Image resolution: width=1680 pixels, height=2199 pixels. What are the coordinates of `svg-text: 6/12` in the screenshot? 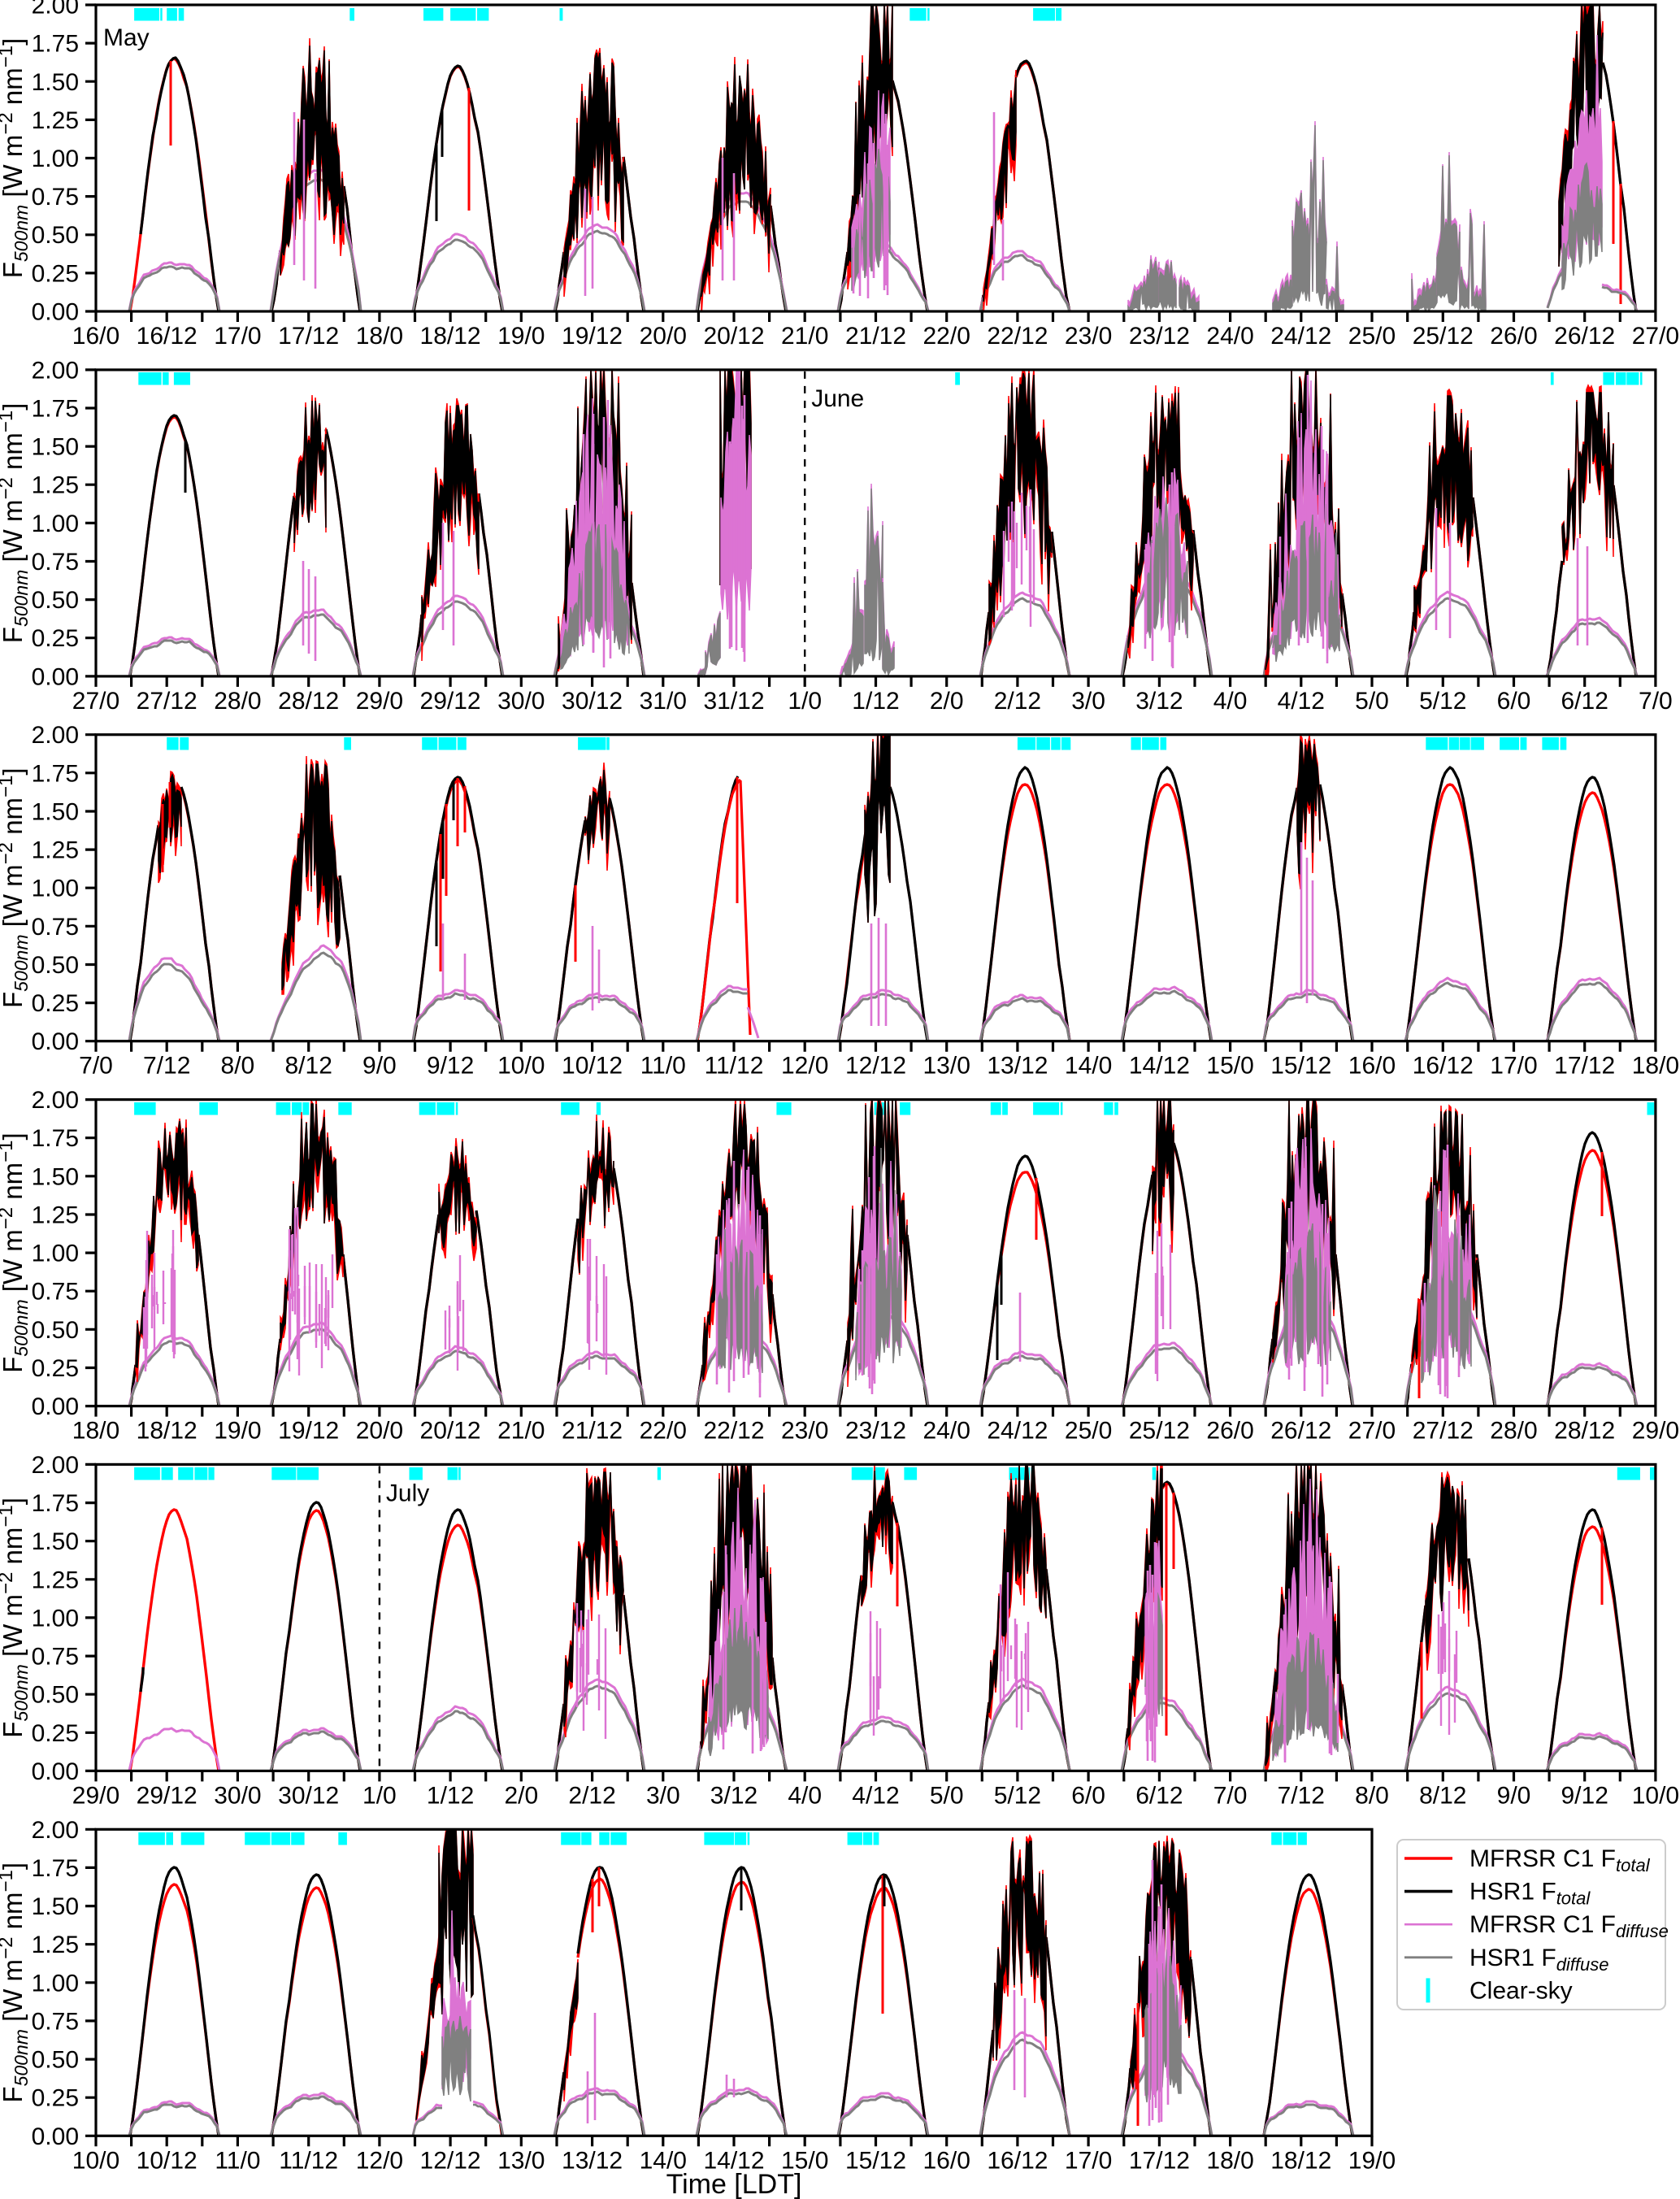 It's located at (1585, 701).